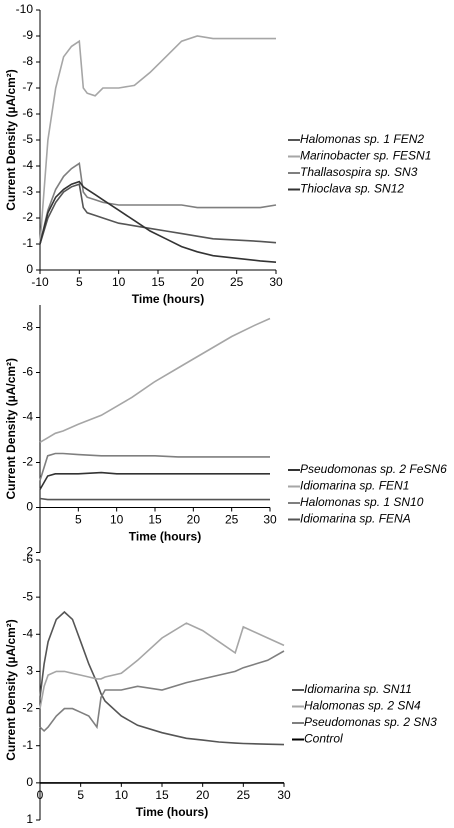 The width and height of the screenshot is (454, 828). I want to click on y-tick-label: -10, so click(25, 9).